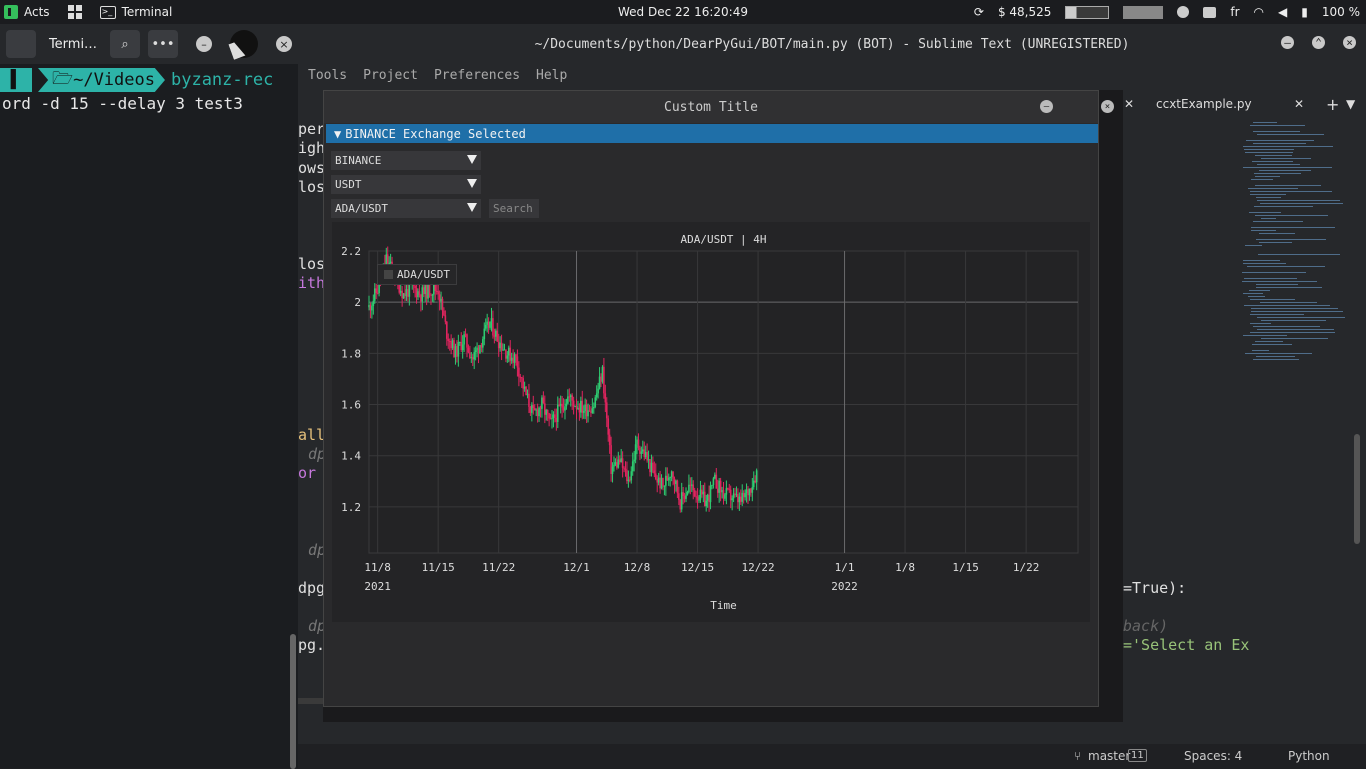 The height and width of the screenshot is (769, 1366). Describe the element at coordinates (978, 12) in the screenshot. I see `refresh-icon: ⟳` at that location.